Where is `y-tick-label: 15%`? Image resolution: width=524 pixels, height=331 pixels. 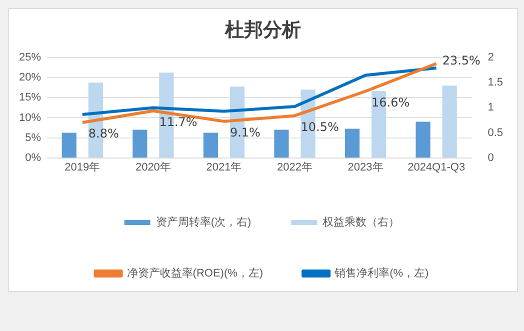 y-tick-label: 15% is located at coordinates (30, 98).